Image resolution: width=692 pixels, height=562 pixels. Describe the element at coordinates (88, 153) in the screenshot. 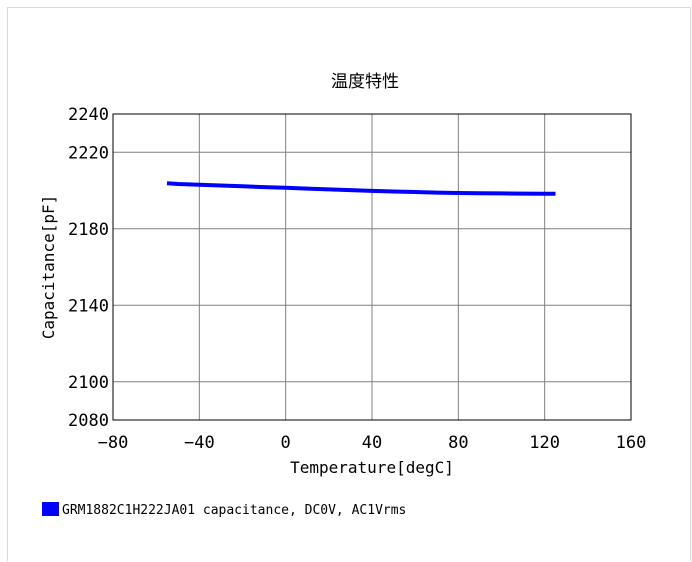

I see `y-tick-label: 2220` at that location.